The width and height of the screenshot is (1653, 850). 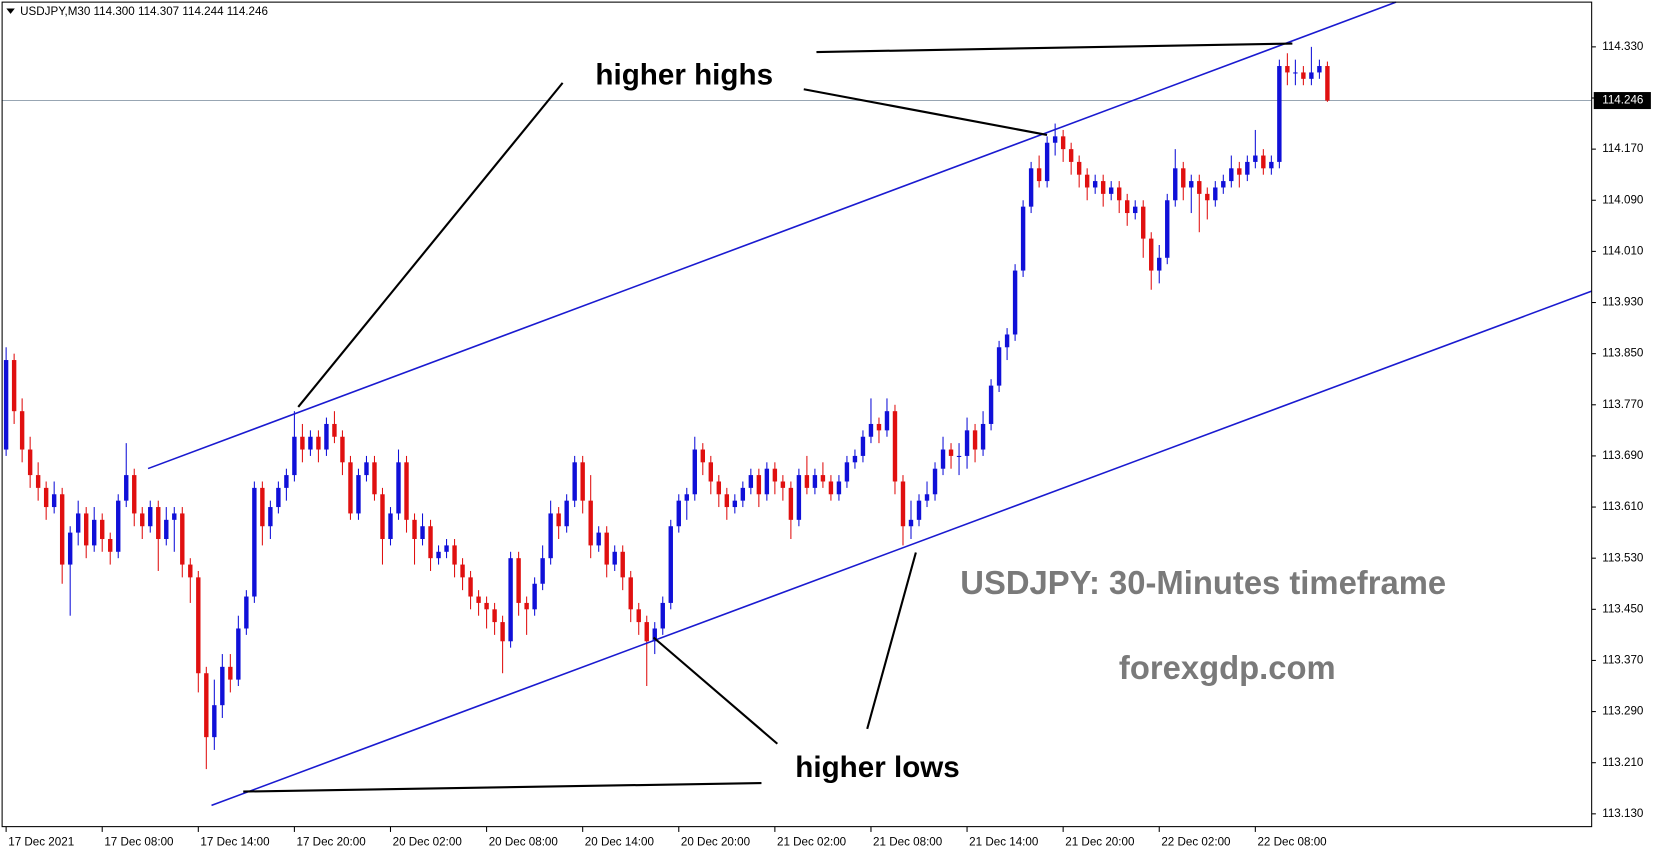 What do you see at coordinates (716, 842) in the screenshot?
I see `x-tick-label: 20 Dec 20:00` at bounding box center [716, 842].